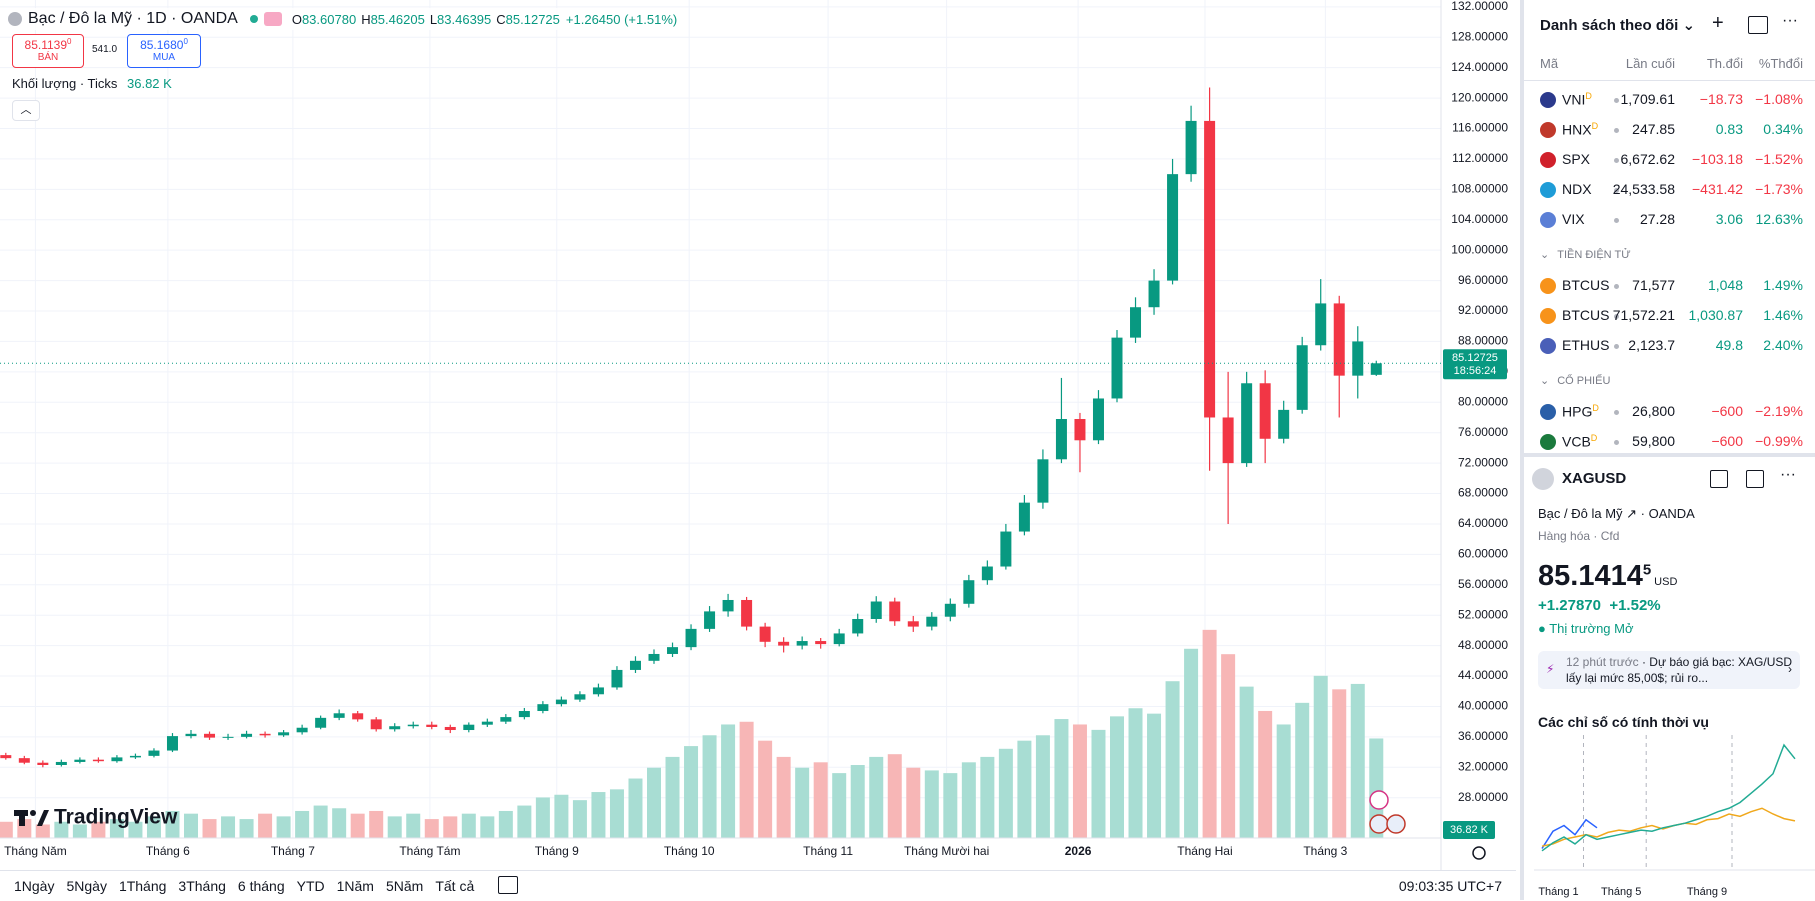 The image size is (1815, 901). Describe the element at coordinates (1669, 346) in the screenshot. I see `watchlist-row: ETHUS 2,123.7 49.8 2.40%` at that location.